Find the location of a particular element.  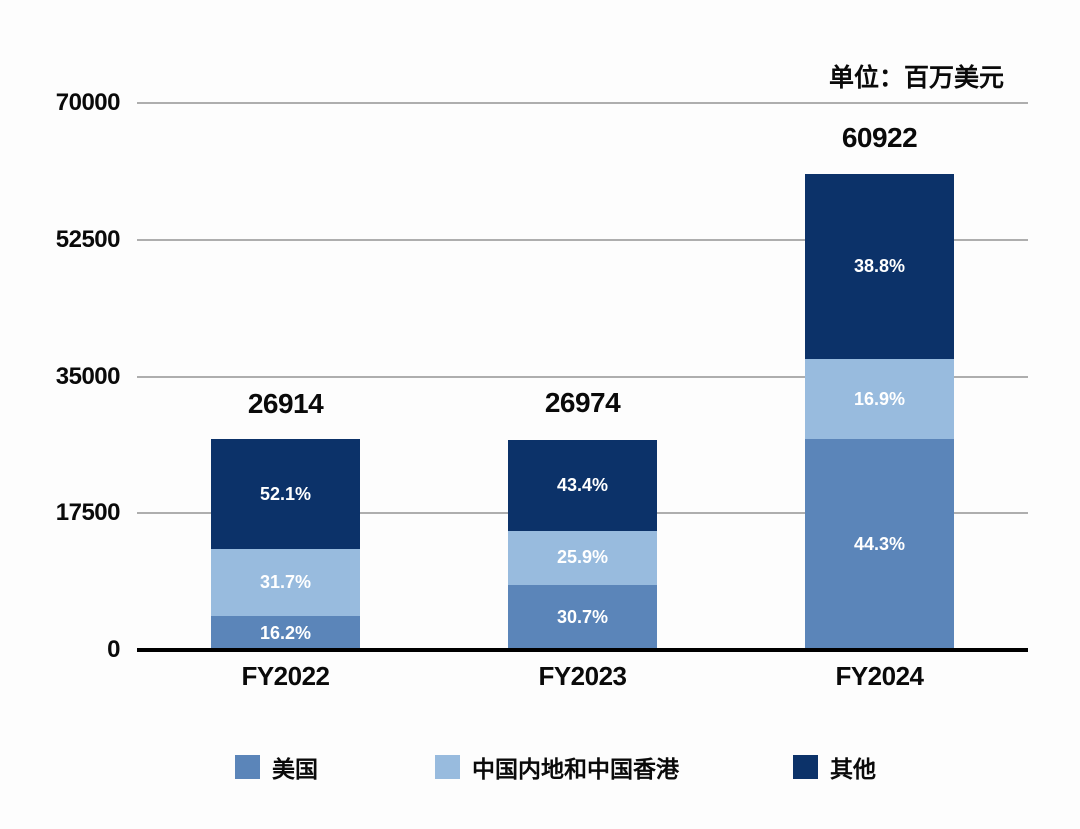

bar-segment-FY2024-中国内地和中国香港: 16.9% is located at coordinates (879, 399).